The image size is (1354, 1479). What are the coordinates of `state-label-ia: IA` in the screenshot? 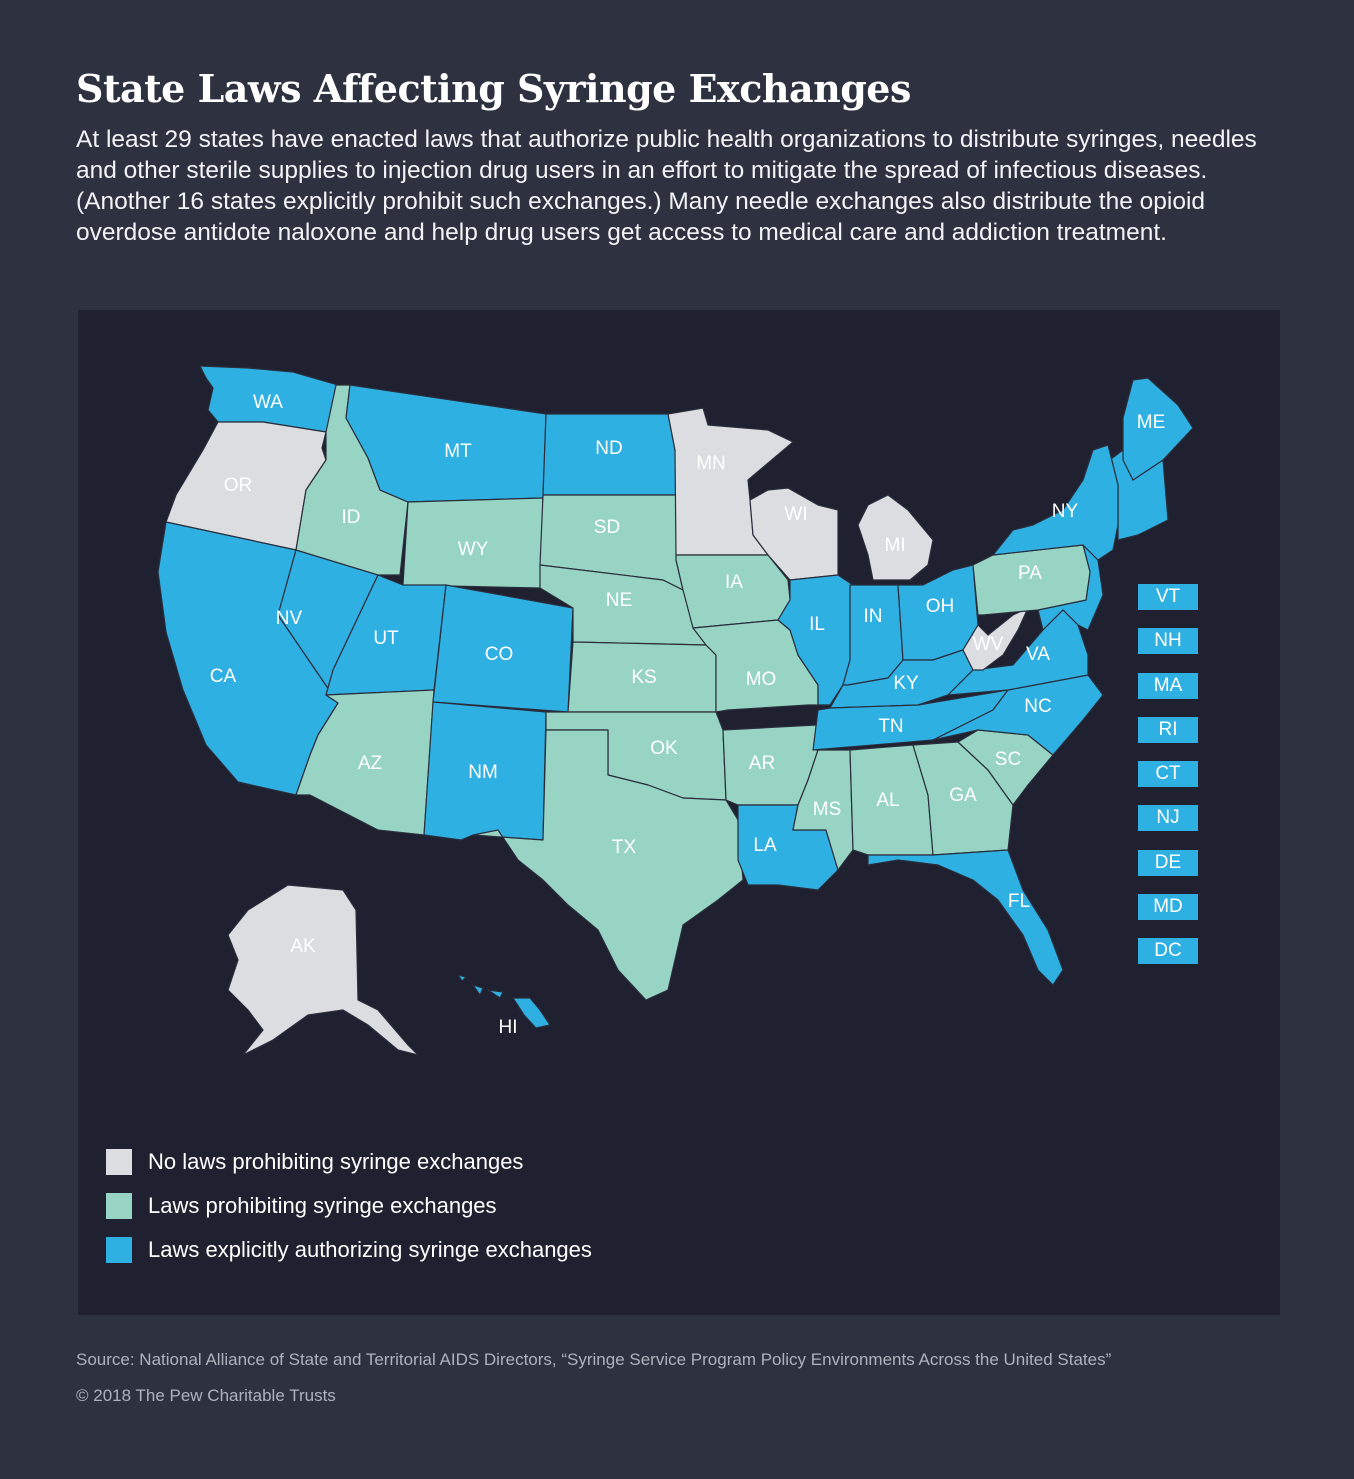 It's located at (734, 582).